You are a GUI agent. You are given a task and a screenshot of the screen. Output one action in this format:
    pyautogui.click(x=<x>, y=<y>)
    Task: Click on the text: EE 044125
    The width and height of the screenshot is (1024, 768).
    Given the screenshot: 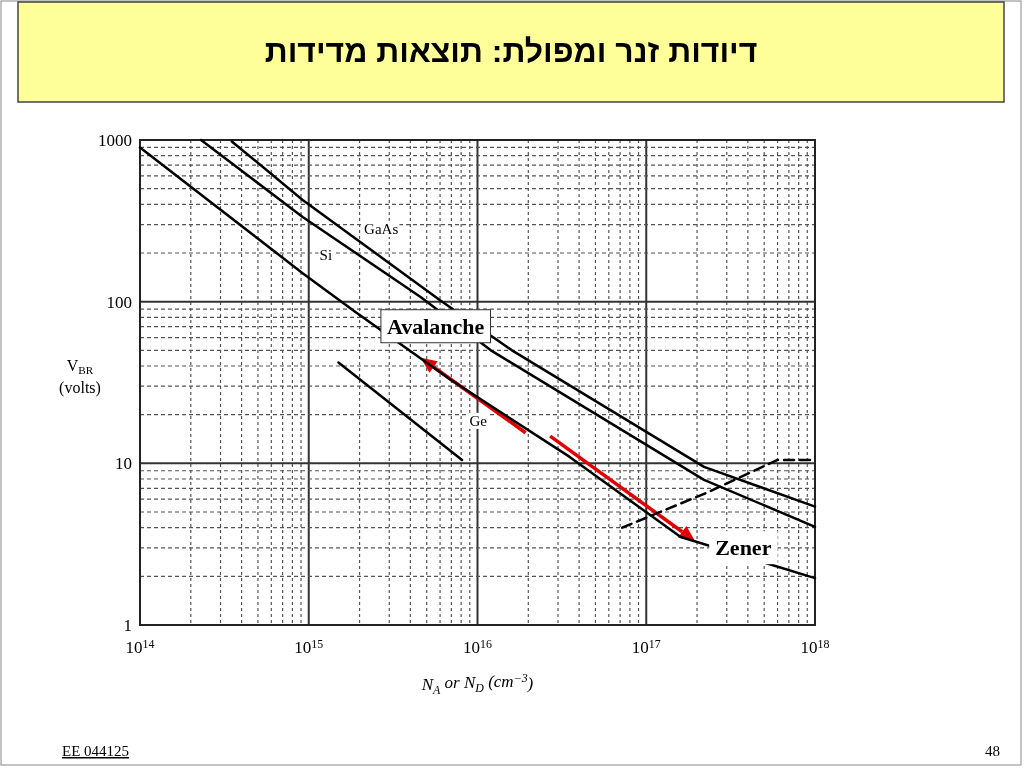 What is the action you would take?
    pyautogui.click(x=96, y=751)
    